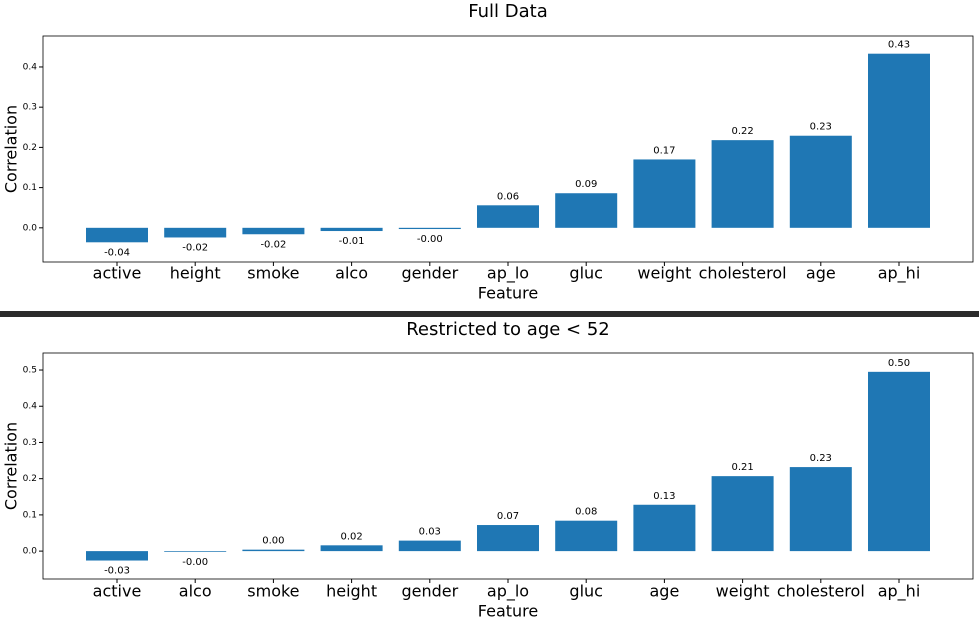 Image resolution: width=979 pixels, height=628 pixels. I want to click on separator, so click(489, 314).